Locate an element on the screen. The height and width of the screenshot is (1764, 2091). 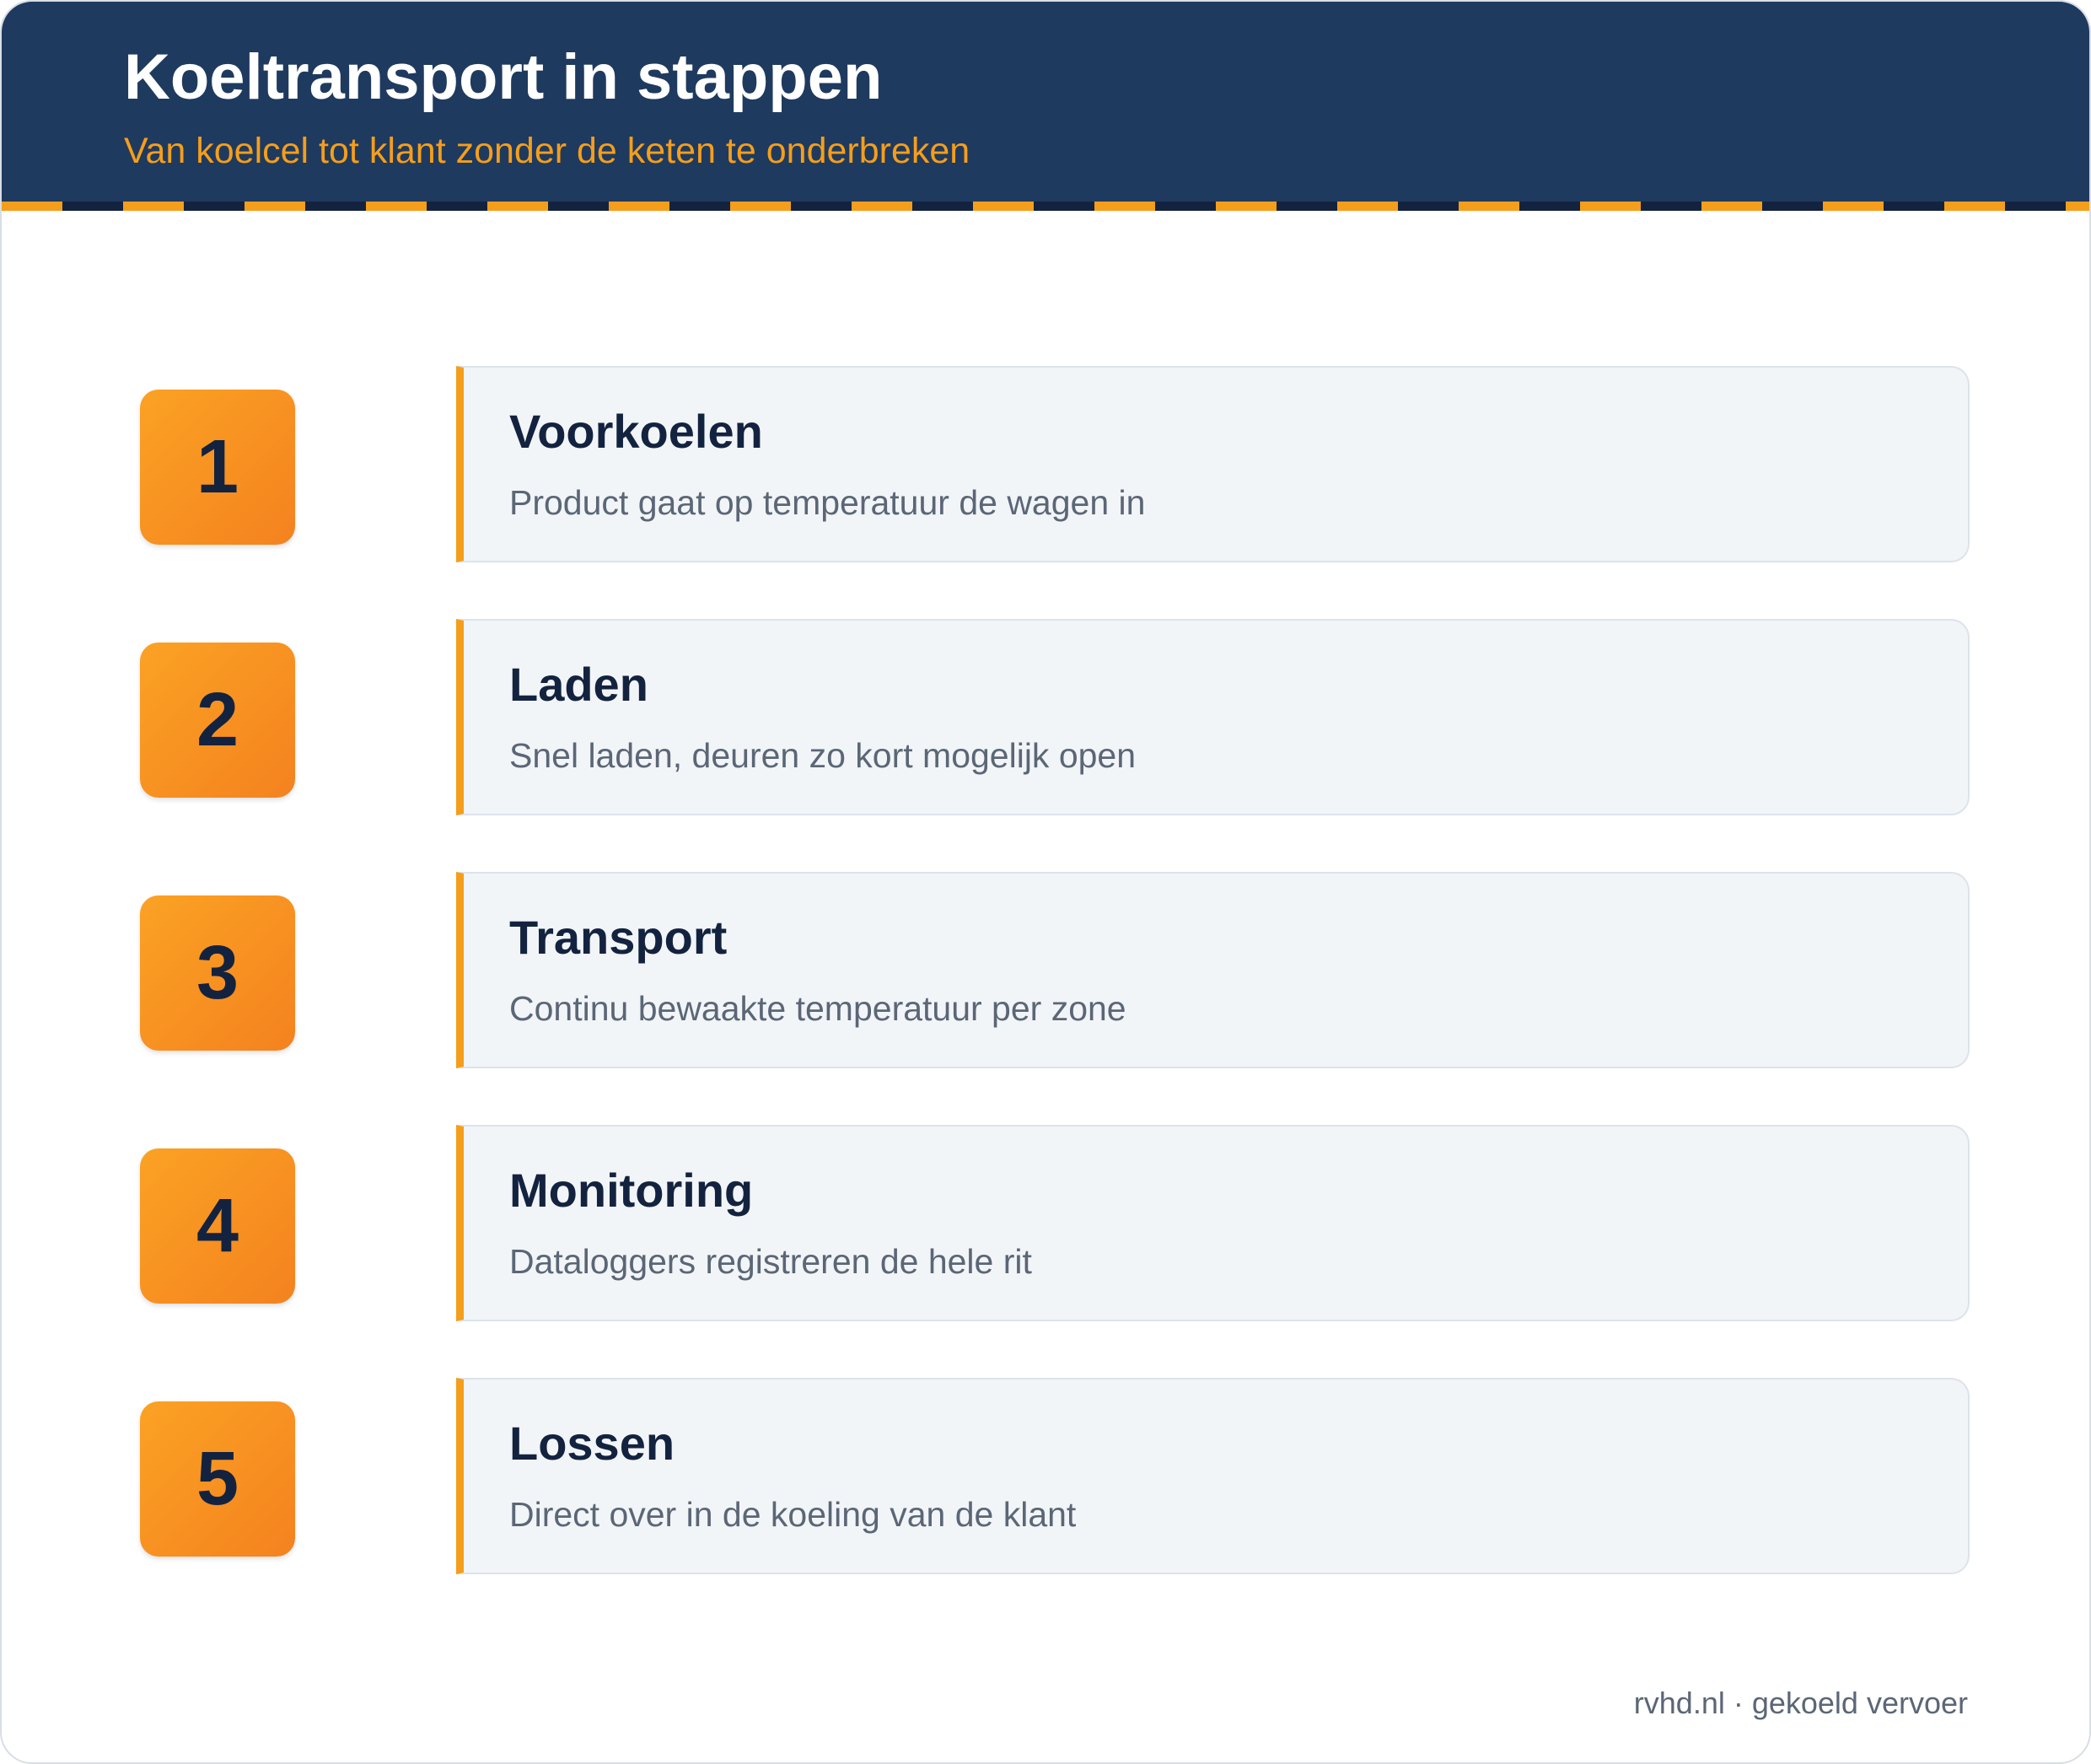
step-number: 1 is located at coordinates (217, 467).